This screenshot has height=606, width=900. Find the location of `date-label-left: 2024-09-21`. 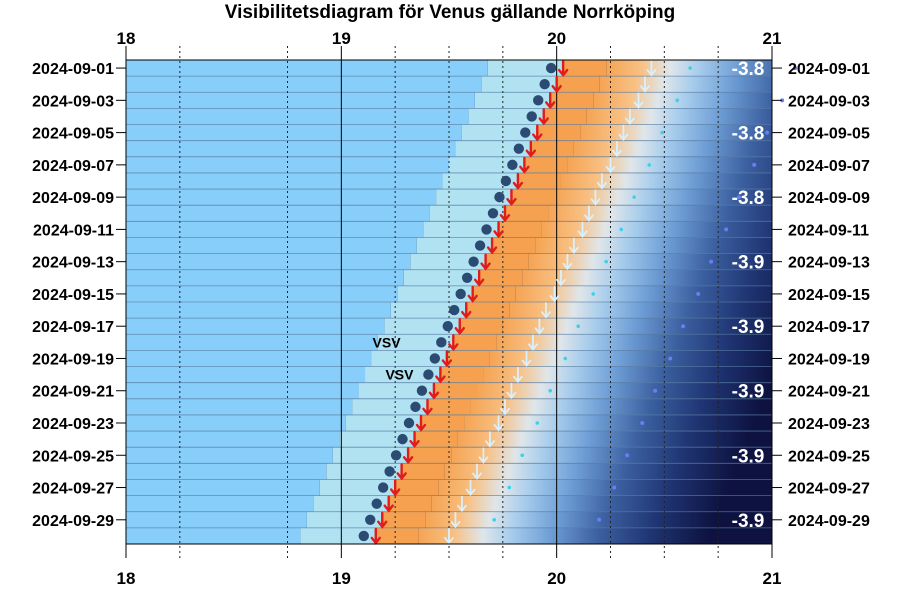

date-label-left: 2024-09-21 is located at coordinates (73, 392).